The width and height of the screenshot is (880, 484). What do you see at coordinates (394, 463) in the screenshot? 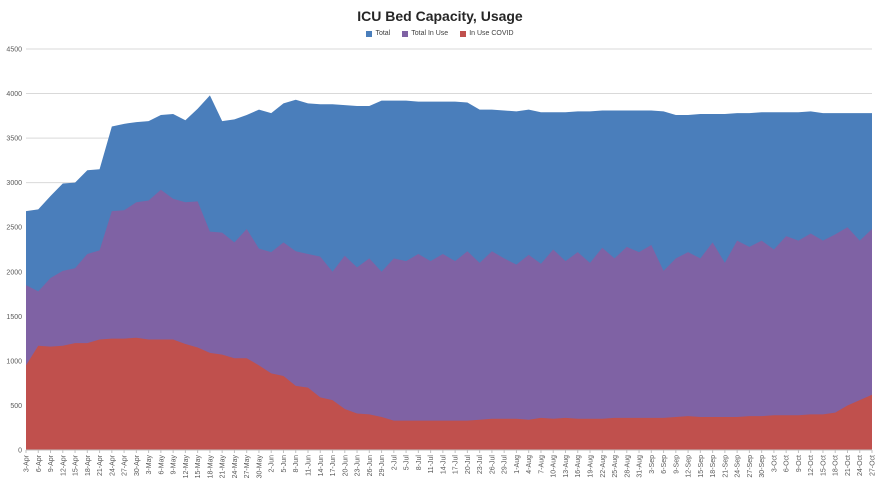
I see `x-tick-label: 2-Jul` at bounding box center [394, 463].